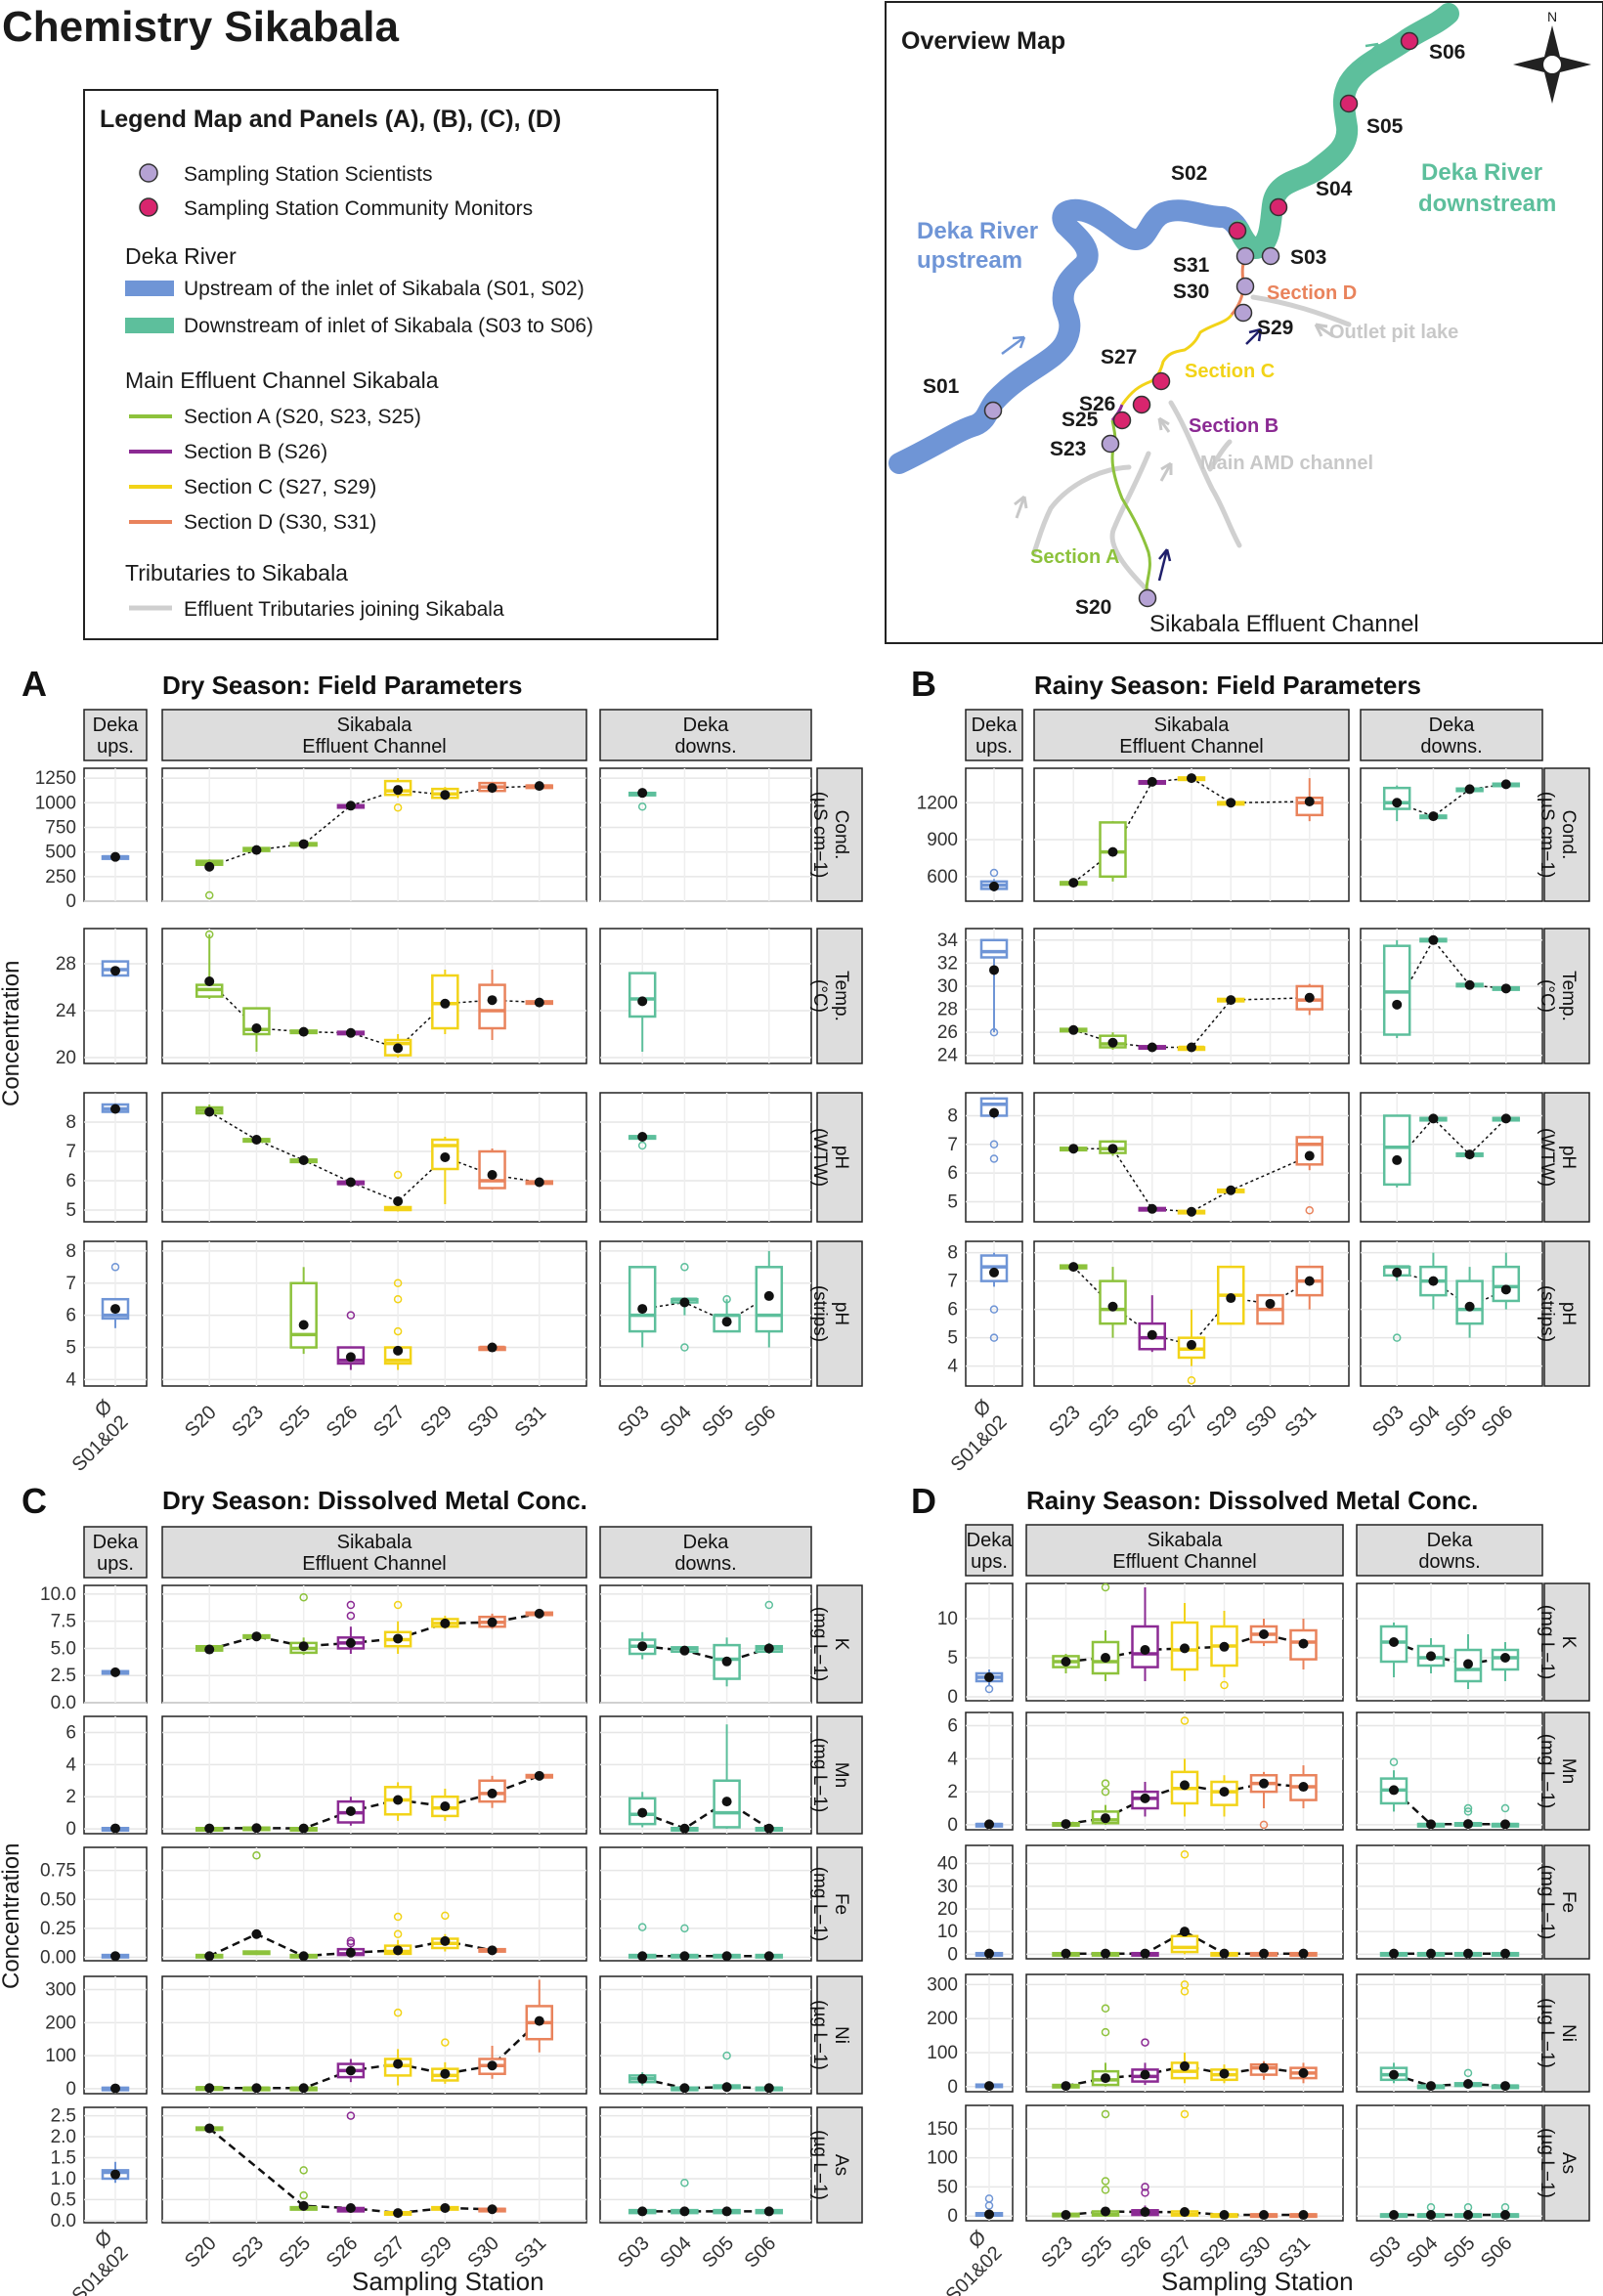 Image resolution: width=1603 pixels, height=2296 pixels. What do you see at coordinates (995, 725) in the screenshot?
I see `group-header-label: Deka` at bounding box center [995, 725].